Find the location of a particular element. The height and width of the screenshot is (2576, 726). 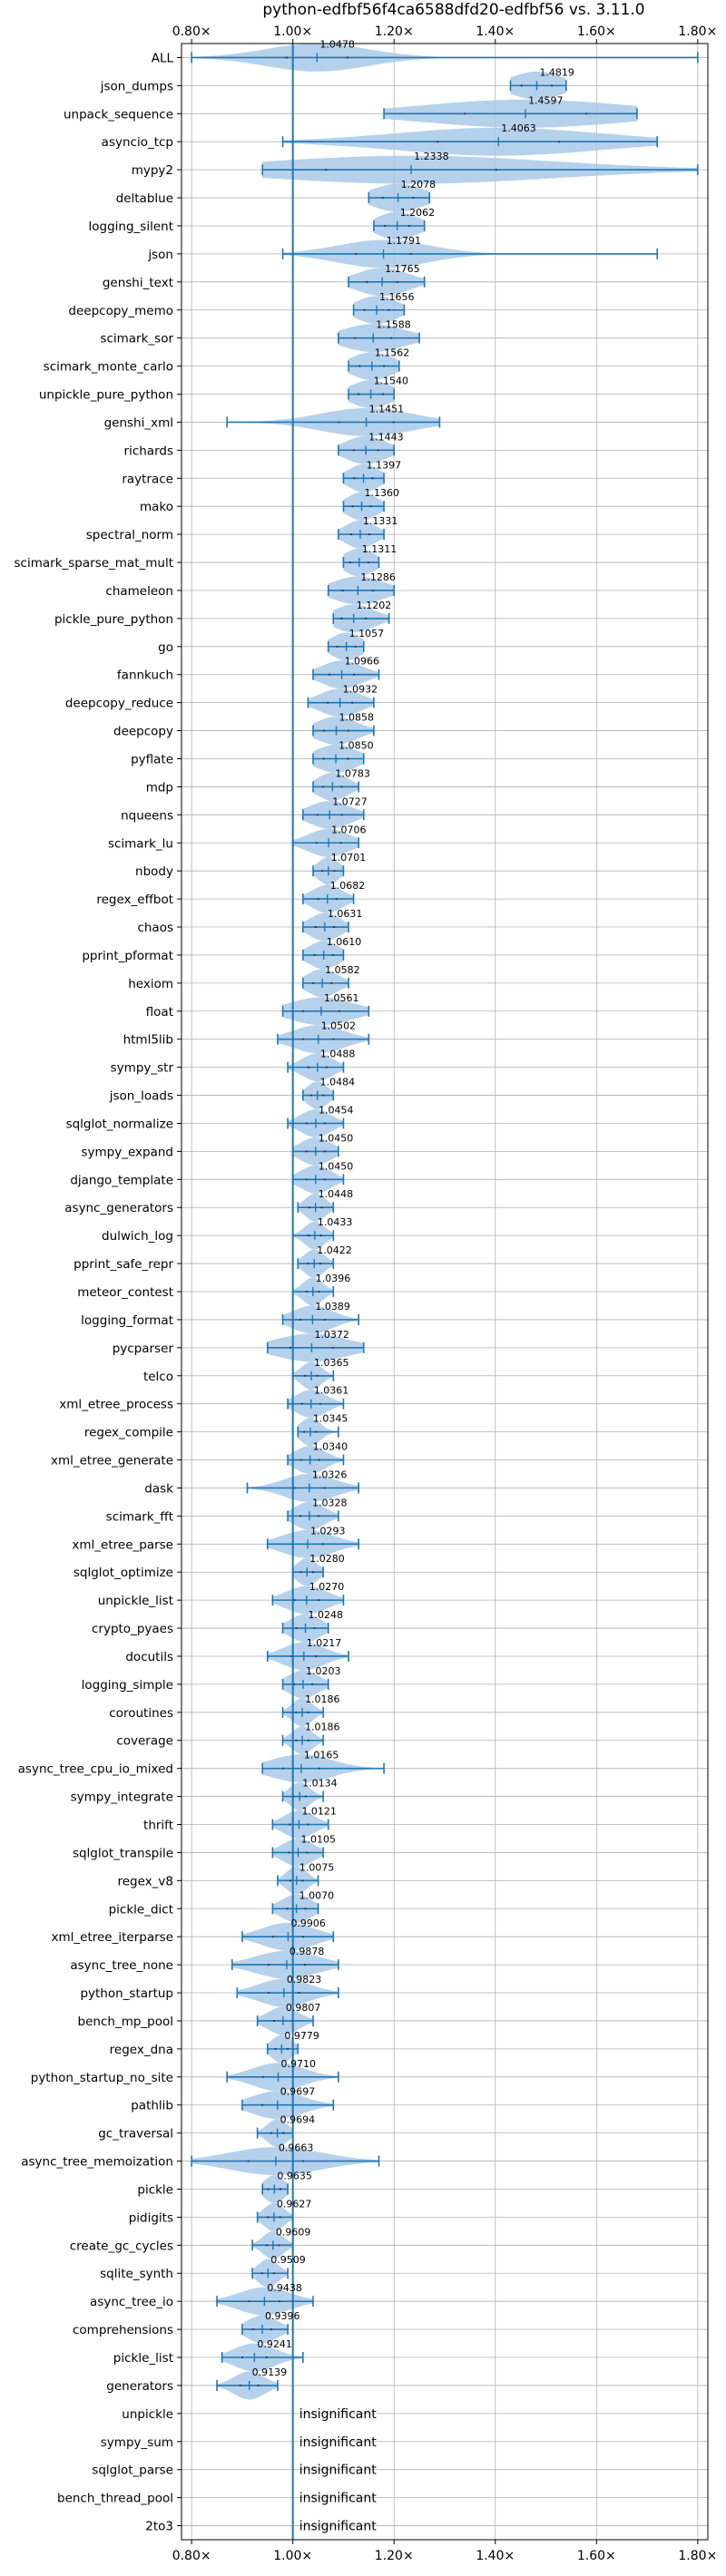

x-tick-label-bottom: 1.00× is located at coordinates (292, 2556).